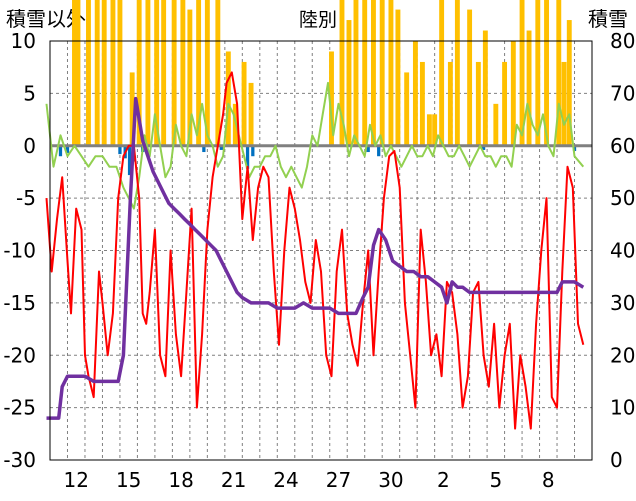  What do you see at coordinates (622, 303) in the screenshot?
I see `right-tick-label: 30` at bounding box center [622, 303].